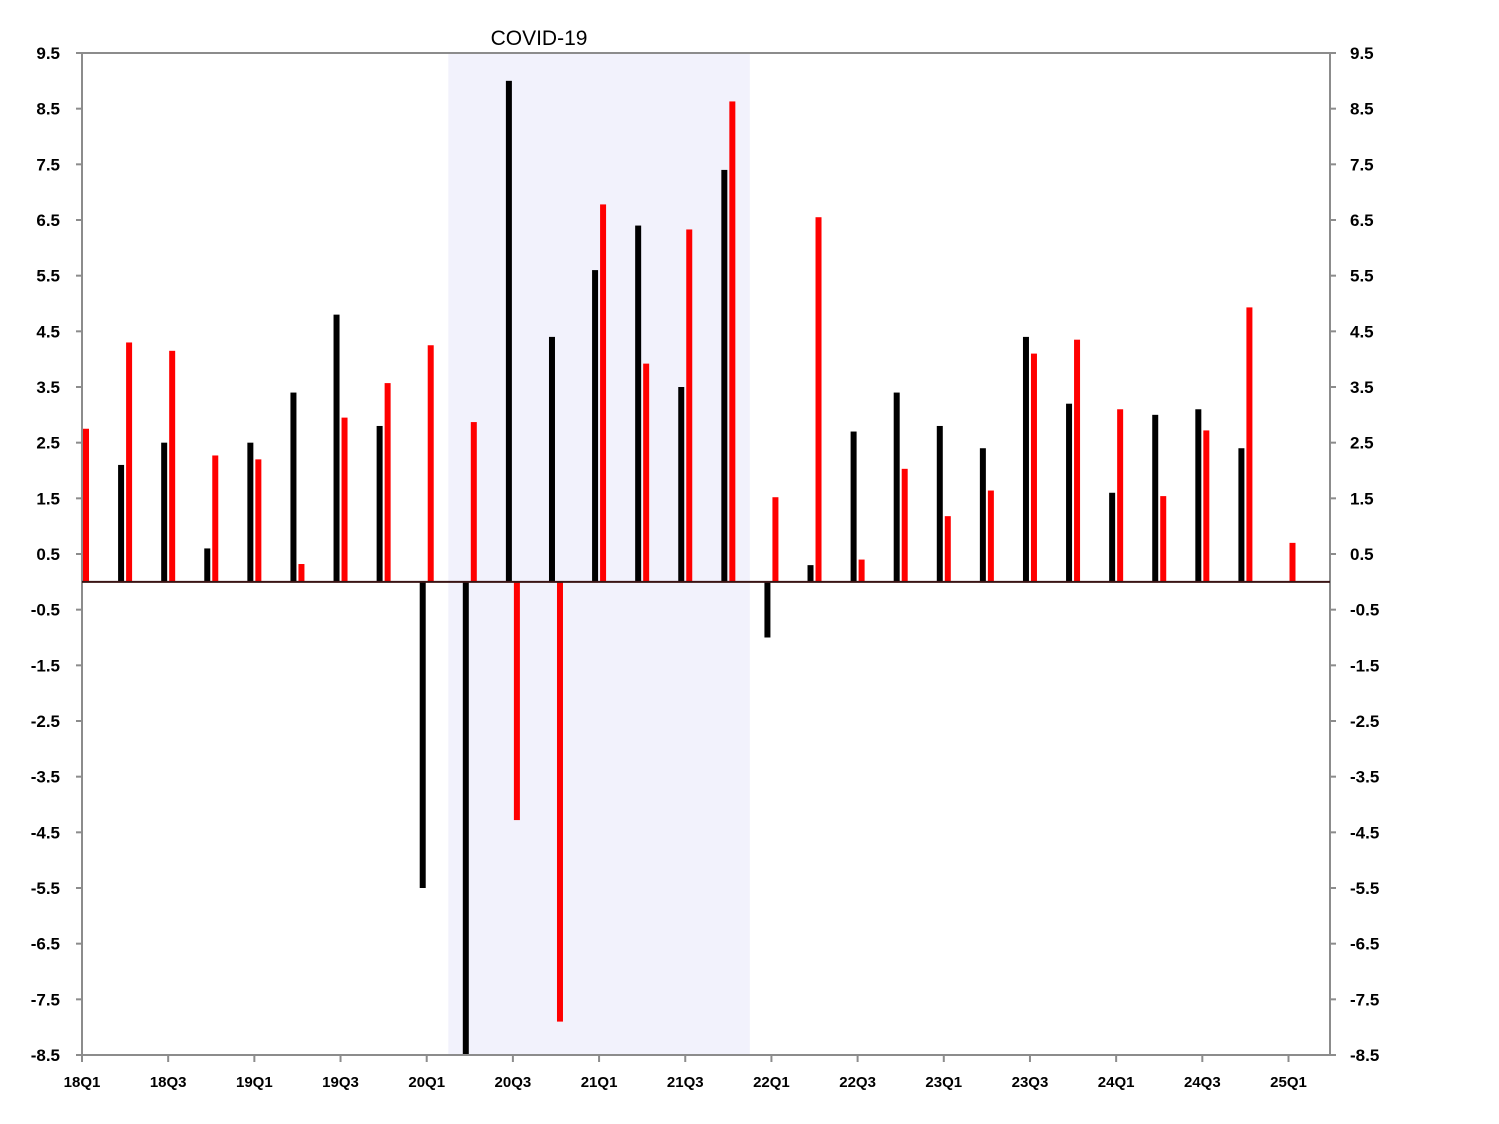 This screenshot has height=1124, width=1499. I want to click on x-tick-label: 22Q3, so click(857, 1082).